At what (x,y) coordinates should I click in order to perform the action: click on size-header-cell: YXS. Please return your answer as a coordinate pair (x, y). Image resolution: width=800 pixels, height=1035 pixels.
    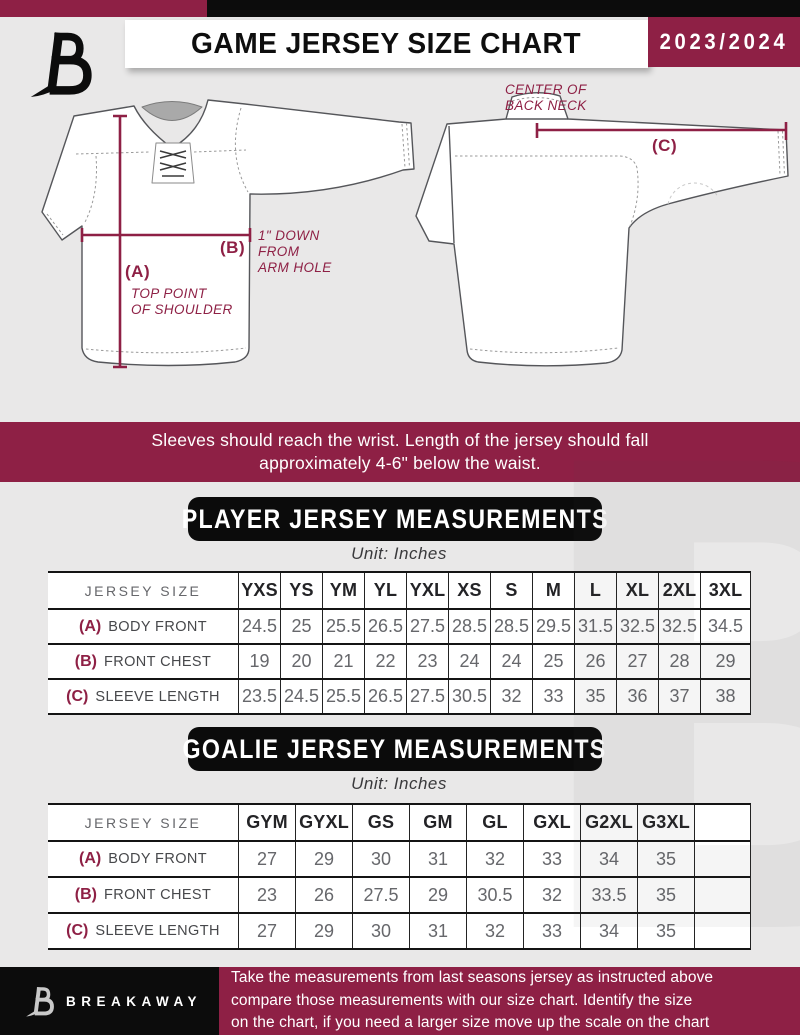
    Looking at the image, I should click on (259, 590).